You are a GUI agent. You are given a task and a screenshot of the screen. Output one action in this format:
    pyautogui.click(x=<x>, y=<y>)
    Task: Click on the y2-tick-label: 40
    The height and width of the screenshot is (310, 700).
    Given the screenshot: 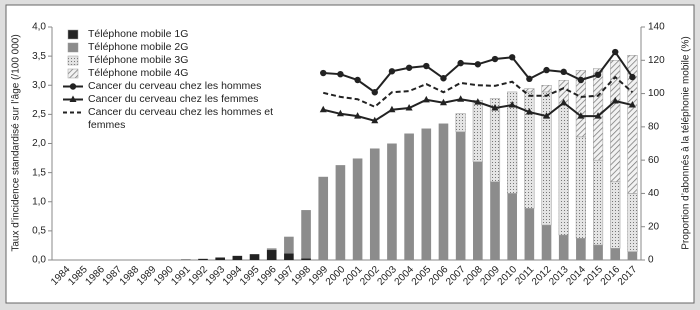 What is the action you would take?
    pyautogui.click(x=654, y=193)
    